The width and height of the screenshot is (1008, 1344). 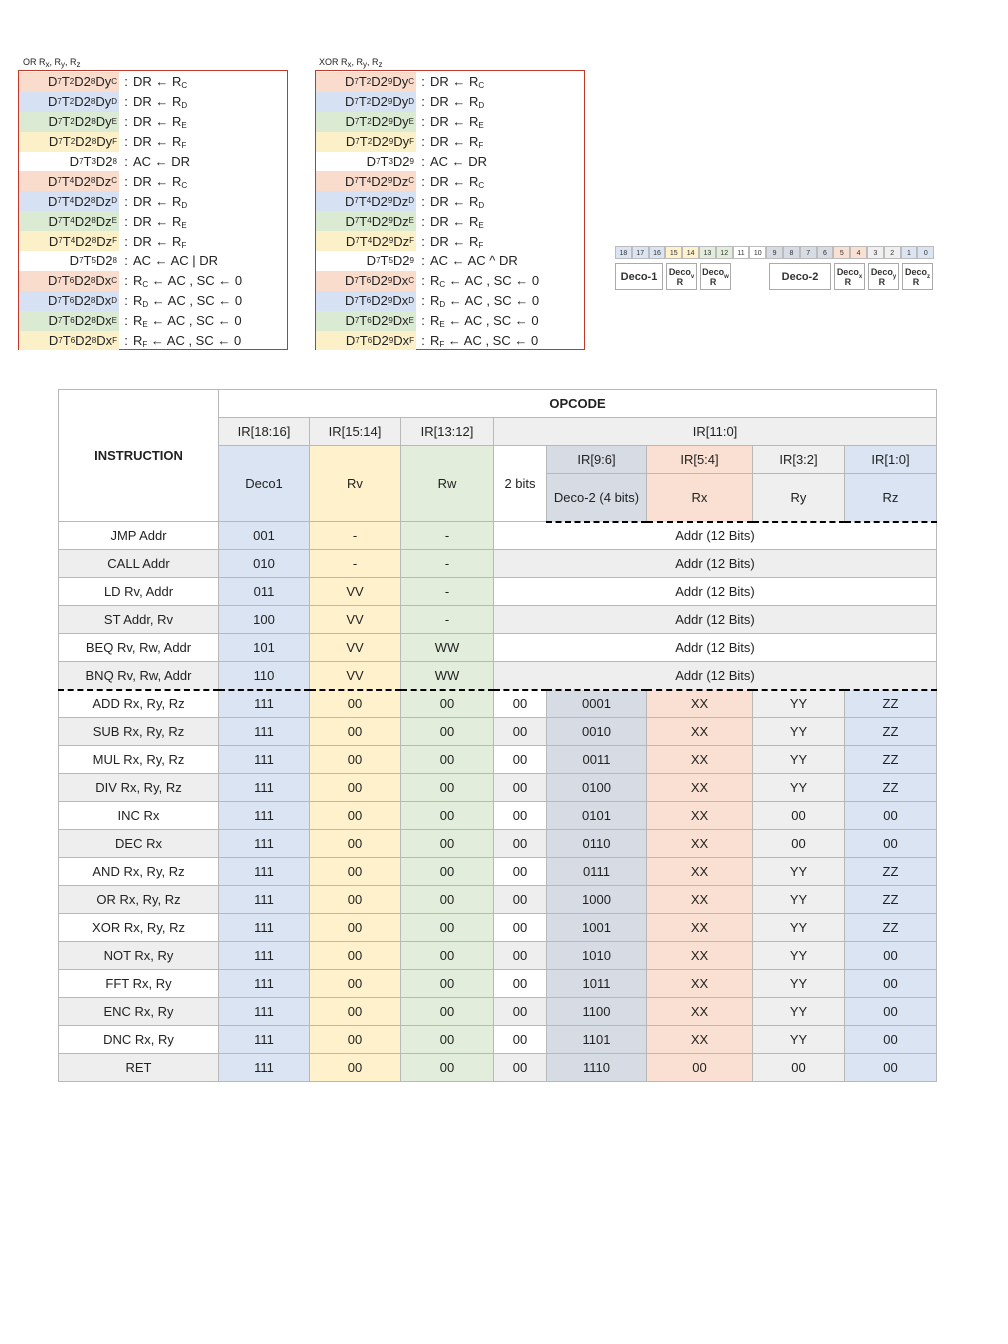 I want to click on table-row: FFT Rx, Ry 111 00 00 00 1011 XX YY 00, so click(x=497, y=983).